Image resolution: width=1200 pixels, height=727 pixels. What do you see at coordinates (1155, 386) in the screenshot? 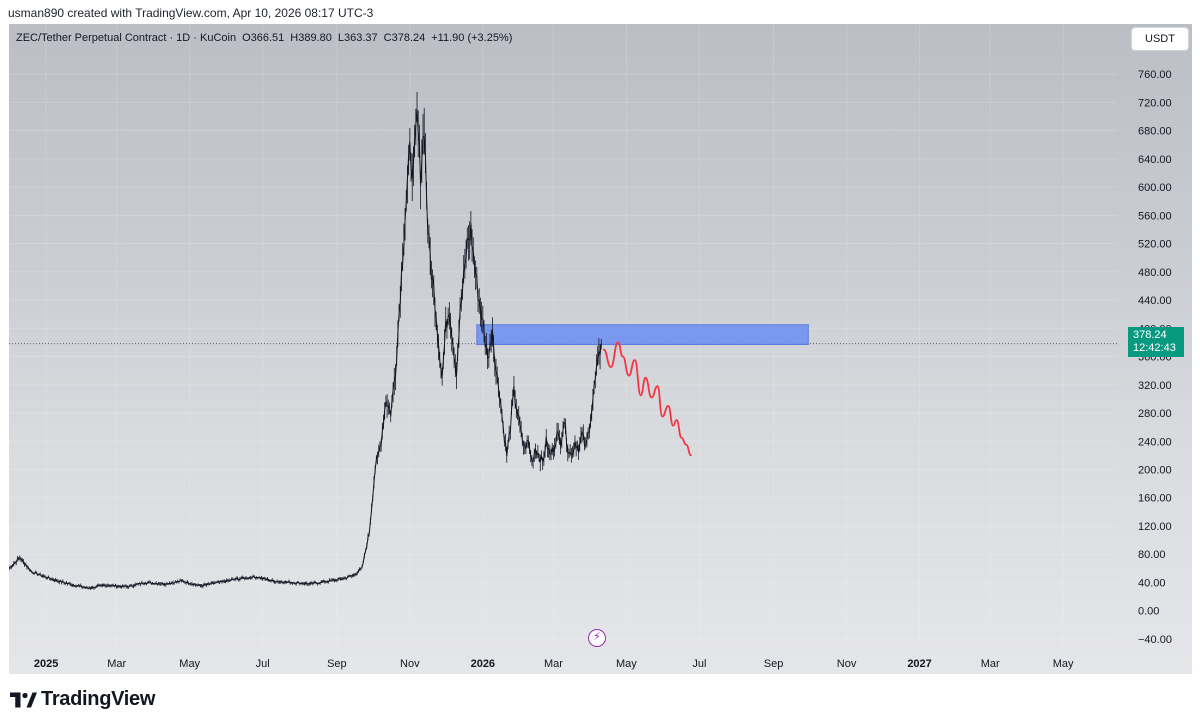
I see `y-tick-label: 320.00` at bounding box center [1155, 386].